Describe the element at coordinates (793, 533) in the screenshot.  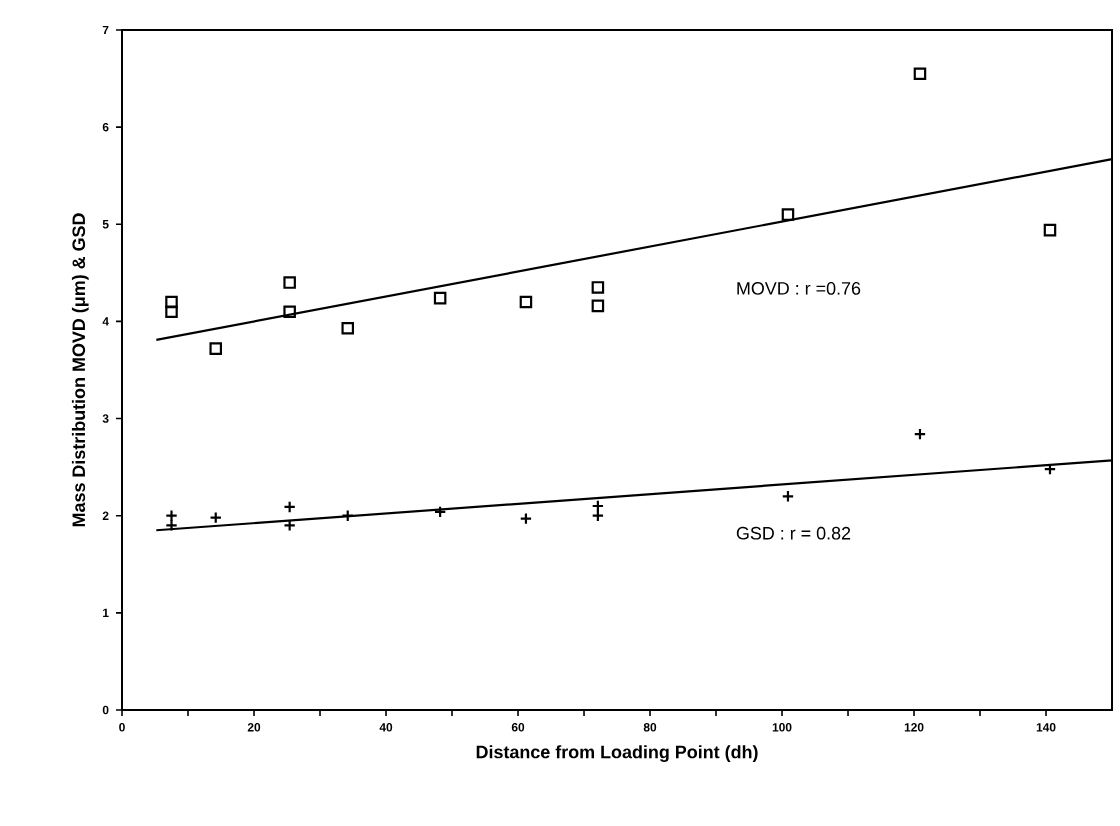
I see `annotation: GSD : r = 0.82` at that location.